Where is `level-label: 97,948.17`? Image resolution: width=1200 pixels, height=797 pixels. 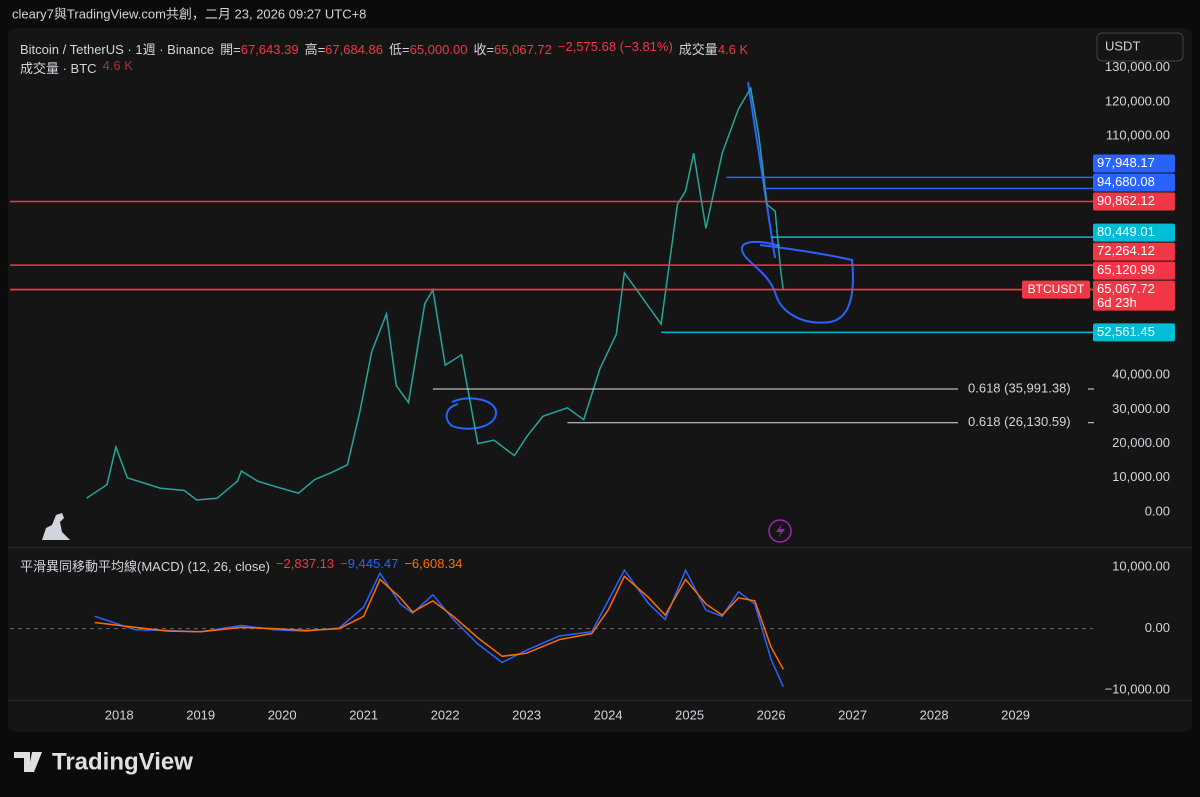 level-label: 97,948.17 is located at coordinates (1126, 162).